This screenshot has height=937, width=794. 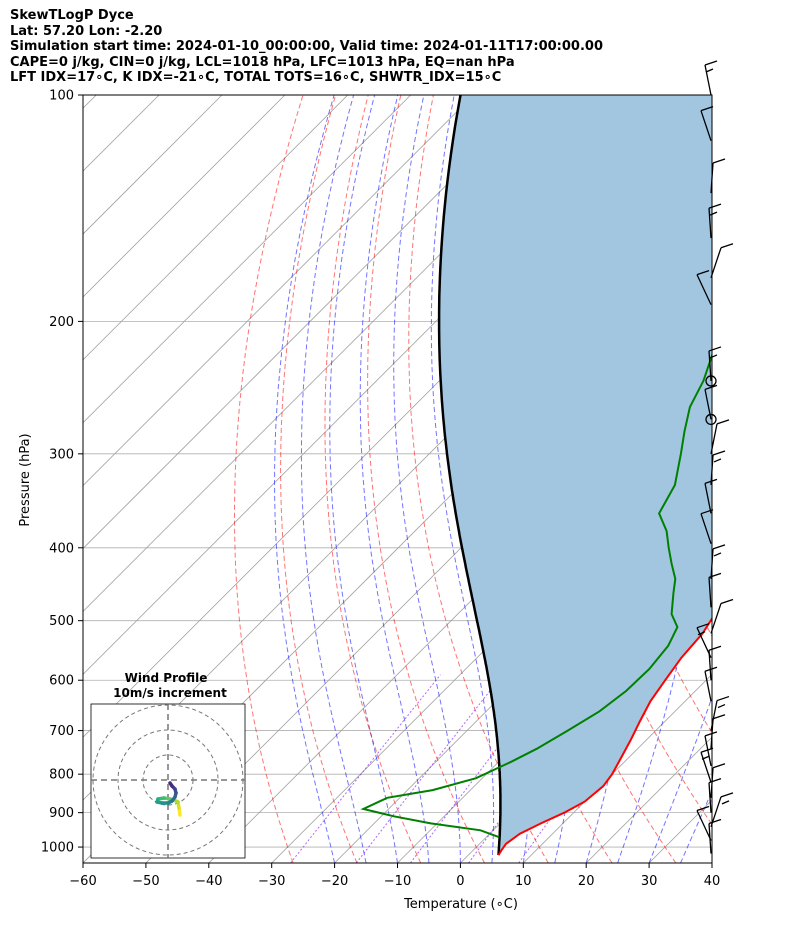 What do you see at coordinates (712, 881) in the screenshot?
I see `x-tick-label: 40` at bounding box center [712, 881].